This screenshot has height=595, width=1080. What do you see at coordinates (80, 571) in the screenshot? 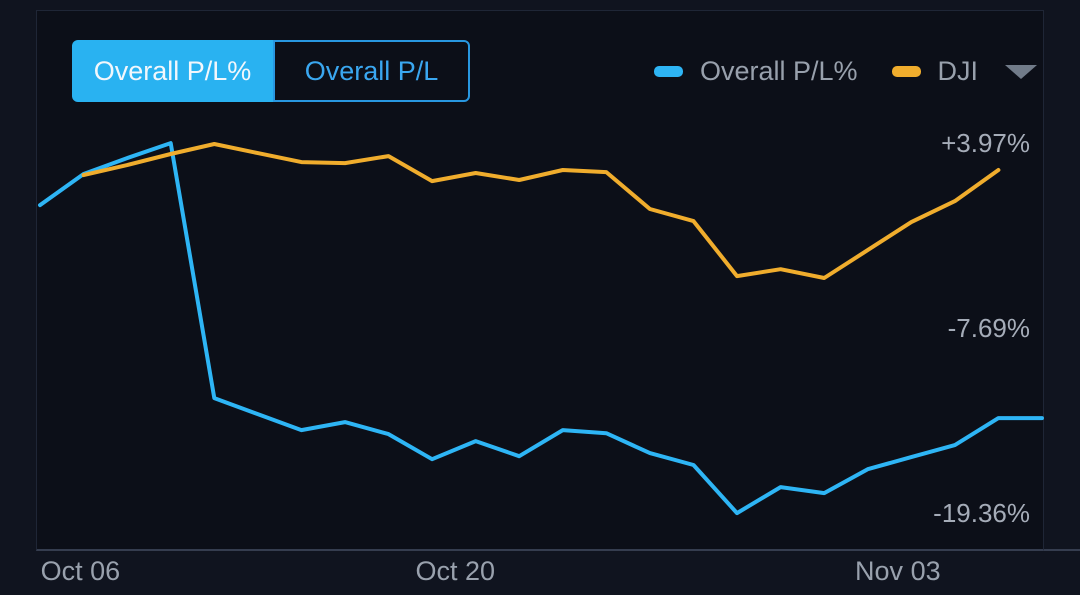
I see `x-axis-label-oct-06: Oct 06` at bounding box center [80, 571].